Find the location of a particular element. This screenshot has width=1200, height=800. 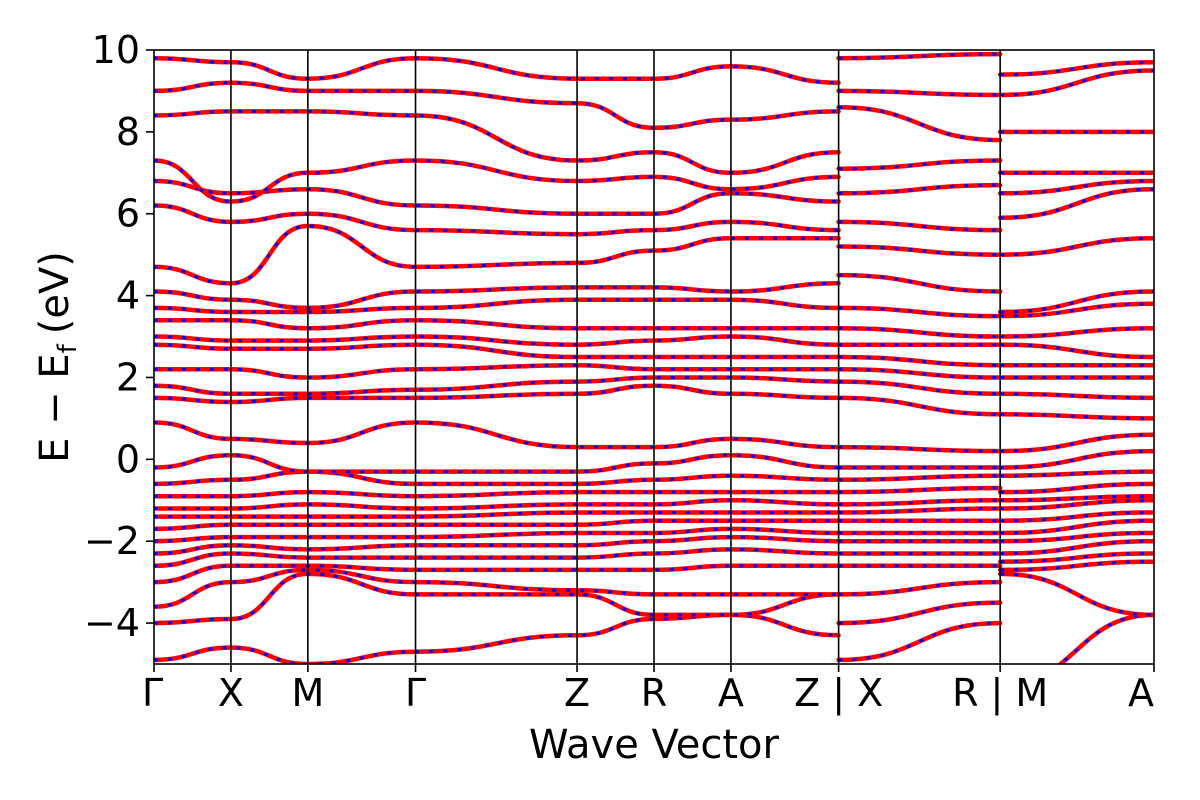

x-tick-label-4: Γ is located at coordinates (415, 693).